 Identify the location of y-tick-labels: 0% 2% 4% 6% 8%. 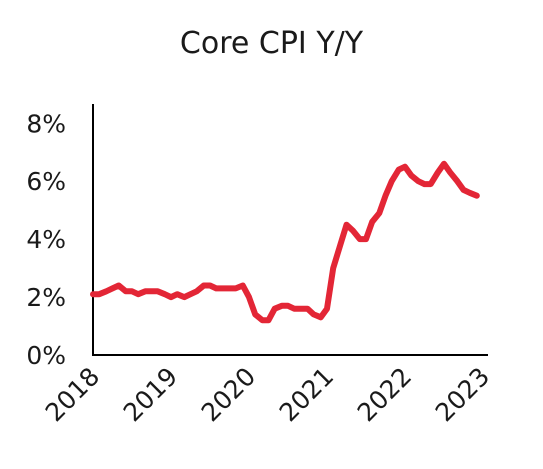
(46, 239).